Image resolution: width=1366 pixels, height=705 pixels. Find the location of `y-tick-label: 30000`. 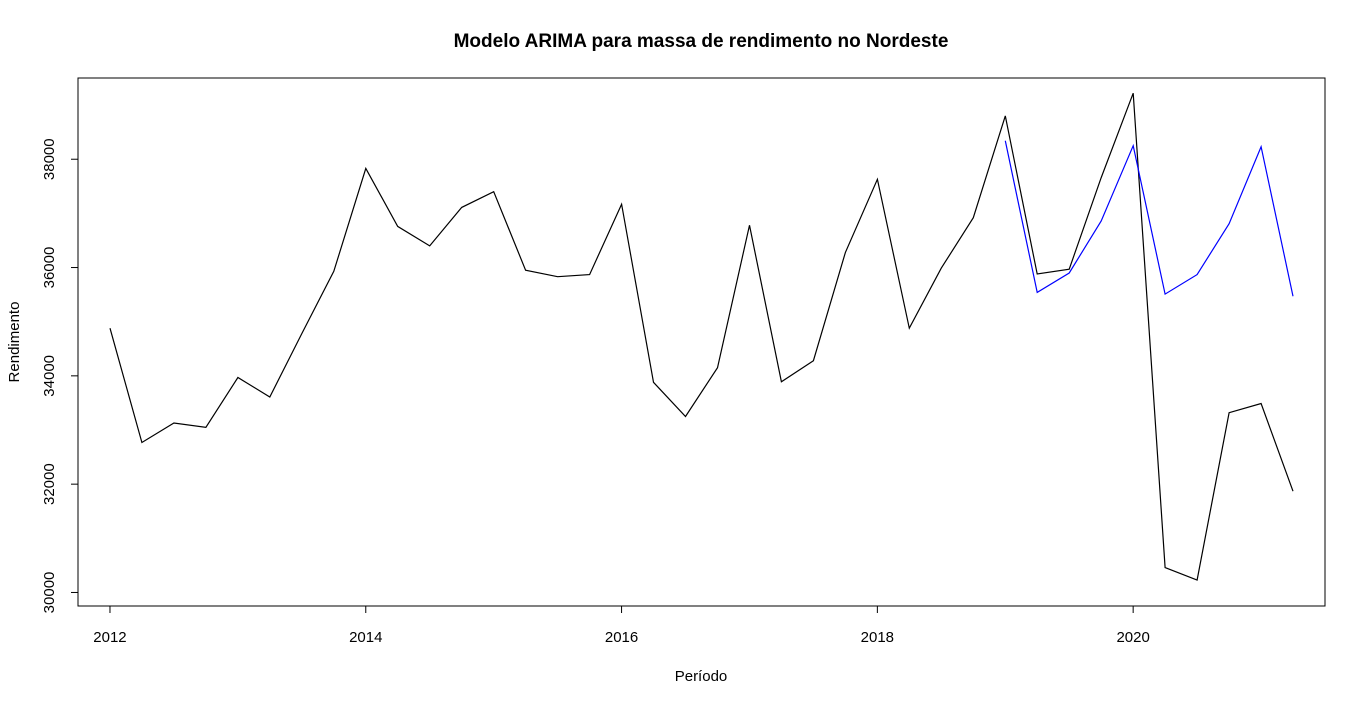

y-tick-label: 30000 is located at coordinates (49, 593).